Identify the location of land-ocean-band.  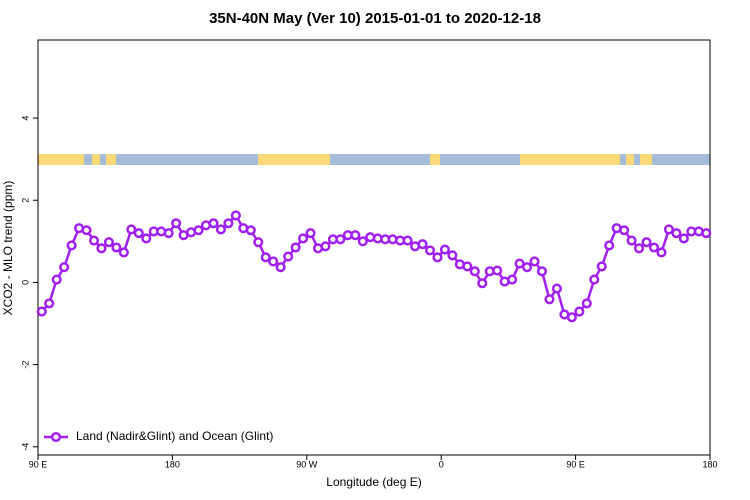
(374, 159).